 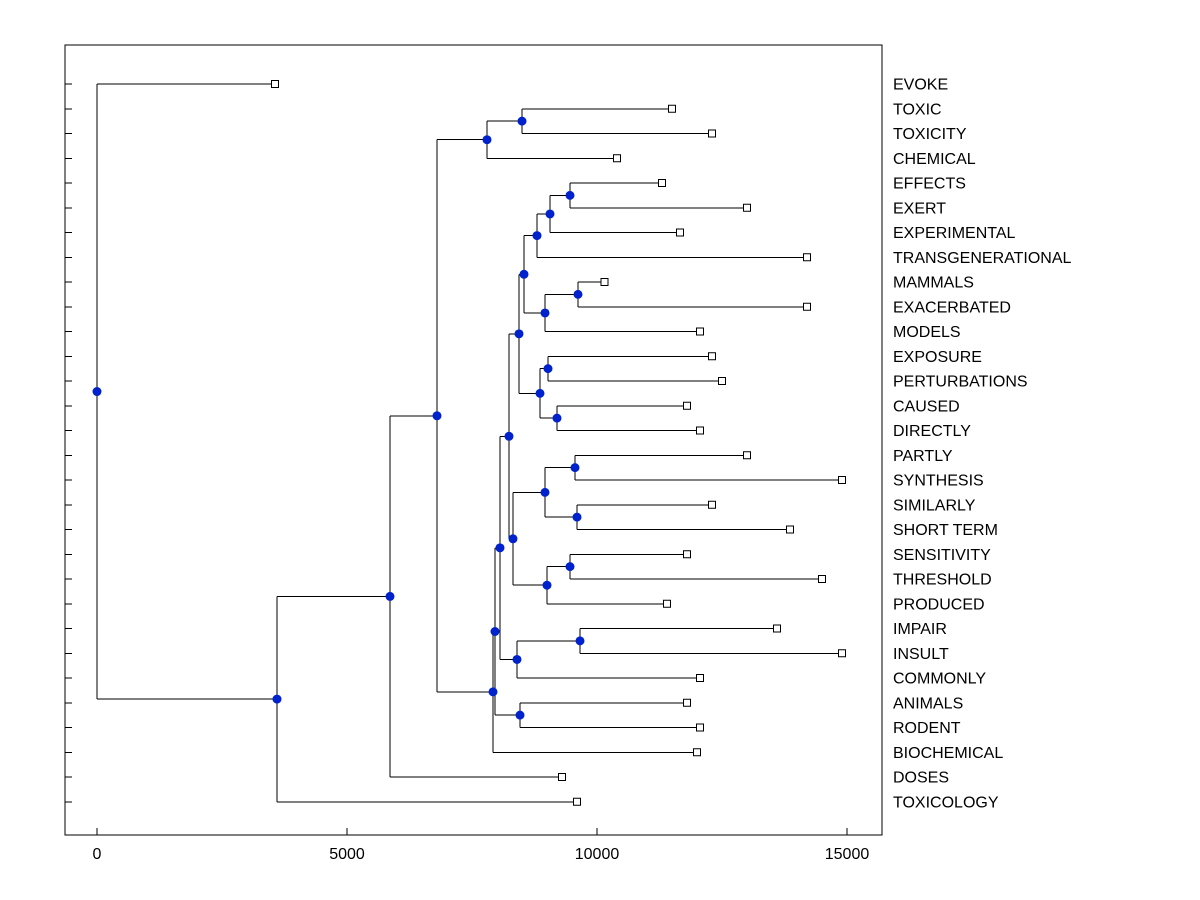 I want to click on leaf-label: DOSES, so click(x=921, y=778).